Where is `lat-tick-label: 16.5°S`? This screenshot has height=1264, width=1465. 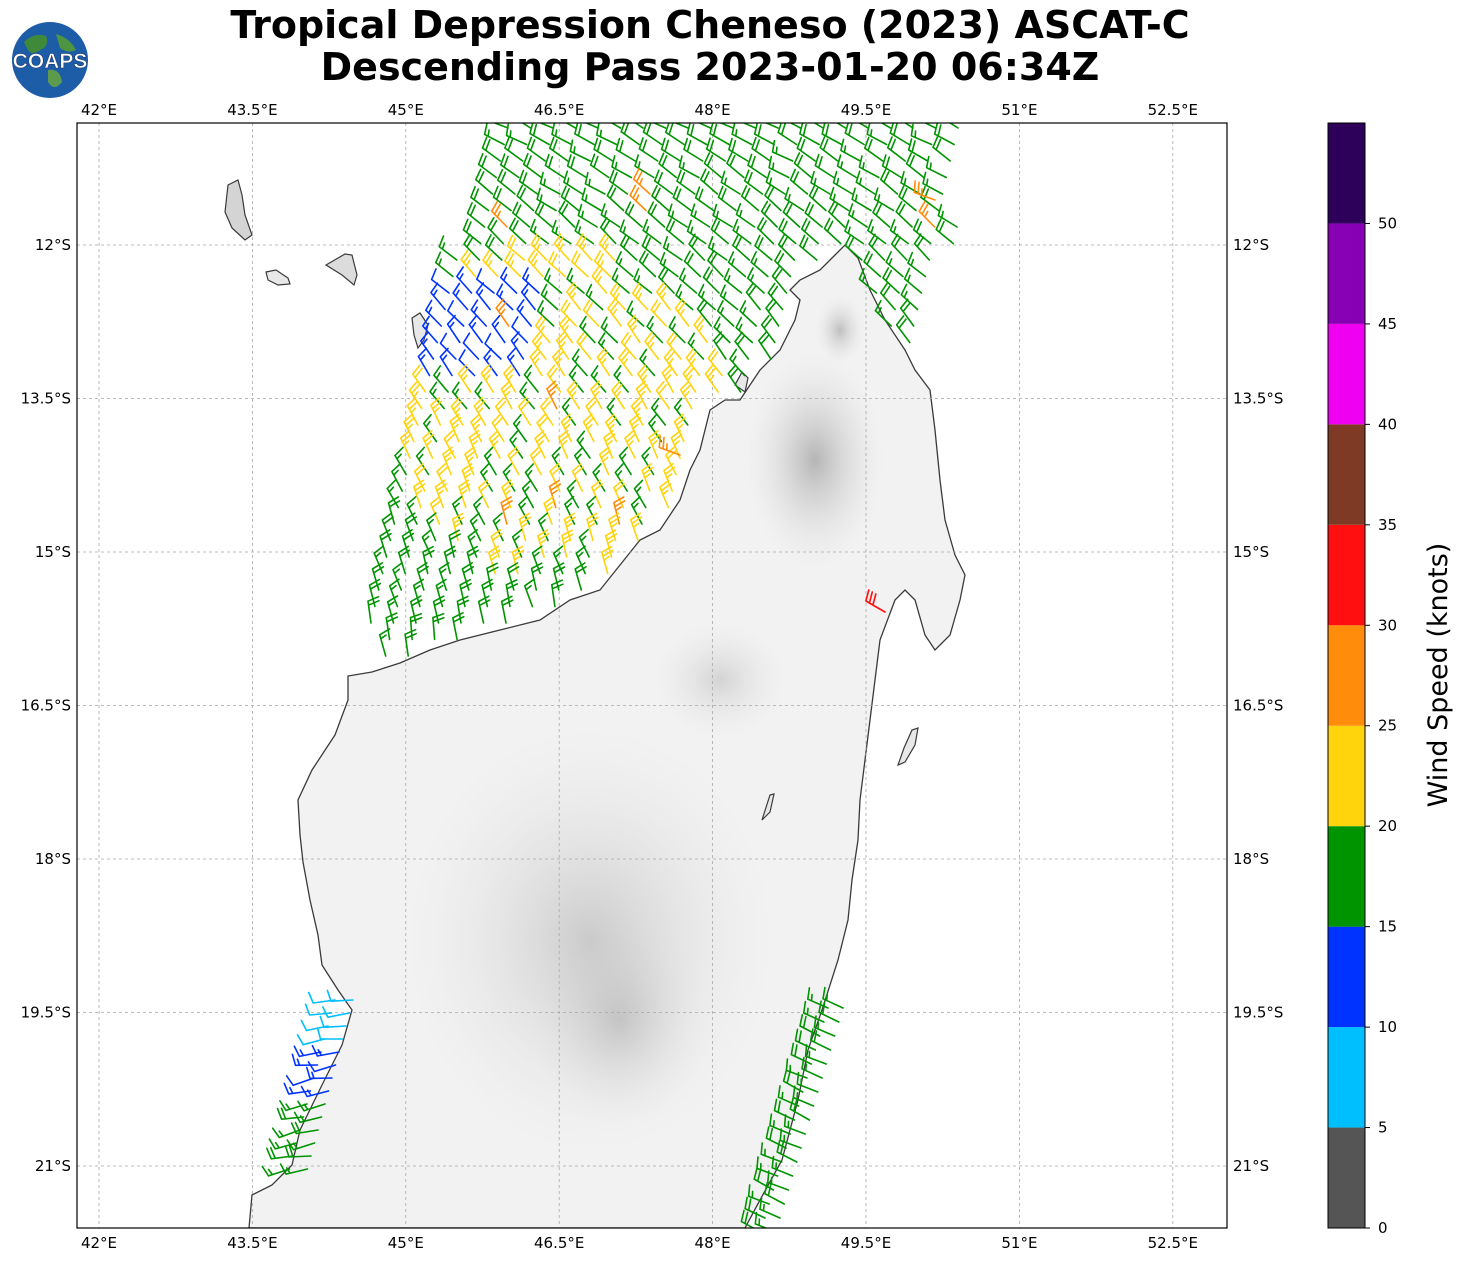
lat-tick-label: 16.5°S is located at coordinates (46, 706).